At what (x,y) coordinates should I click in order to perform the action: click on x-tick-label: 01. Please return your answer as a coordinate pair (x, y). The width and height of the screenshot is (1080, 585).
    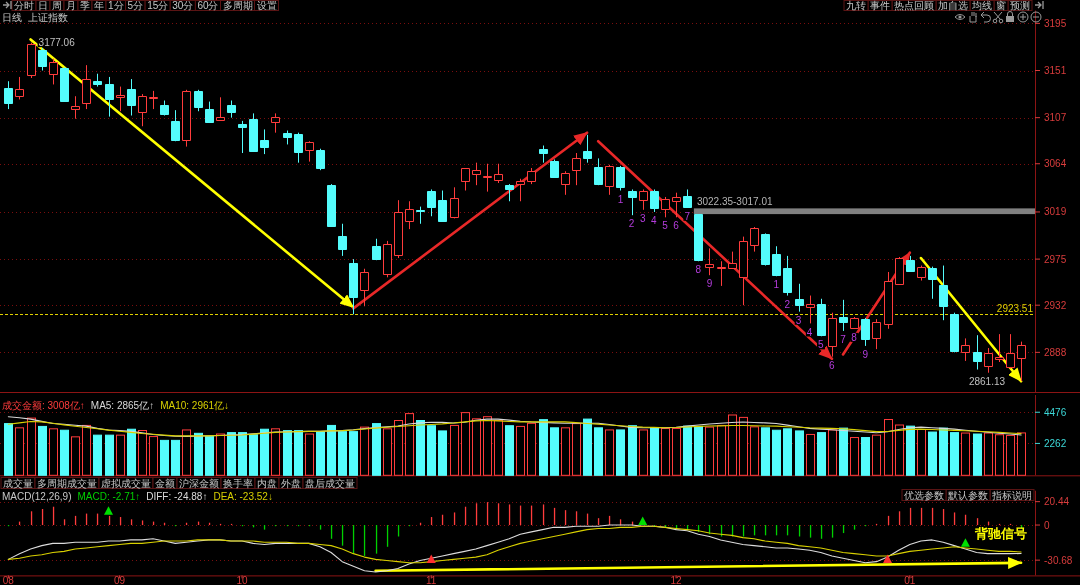
    Looking at the image, I should click on (910, 580).